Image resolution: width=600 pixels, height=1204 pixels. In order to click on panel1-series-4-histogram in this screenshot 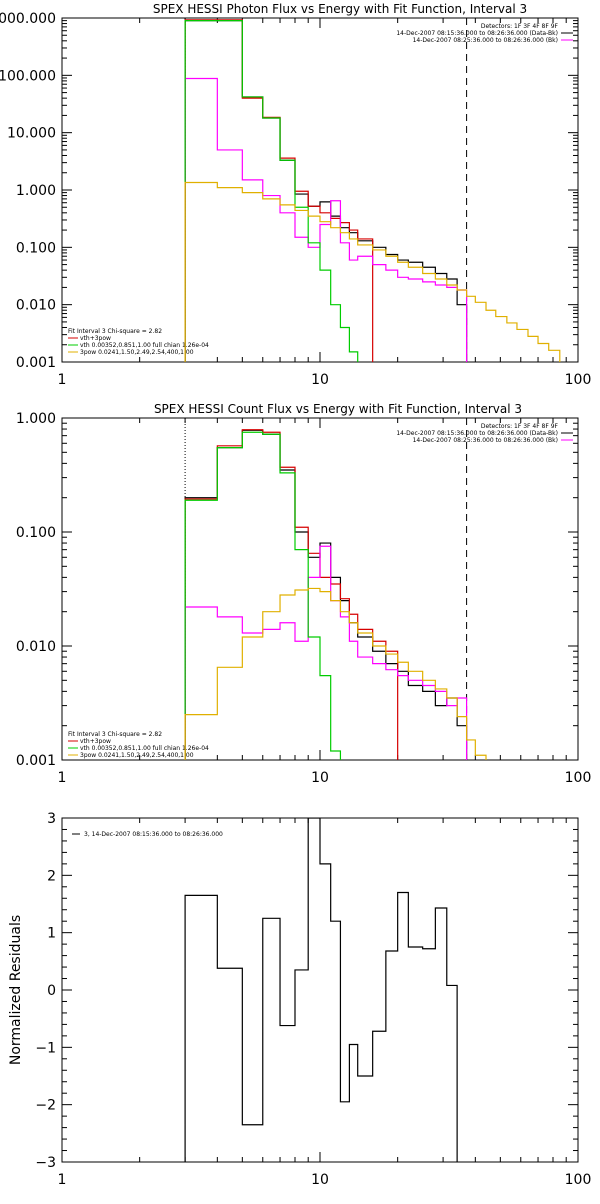, I will do `click(372, 271)`.